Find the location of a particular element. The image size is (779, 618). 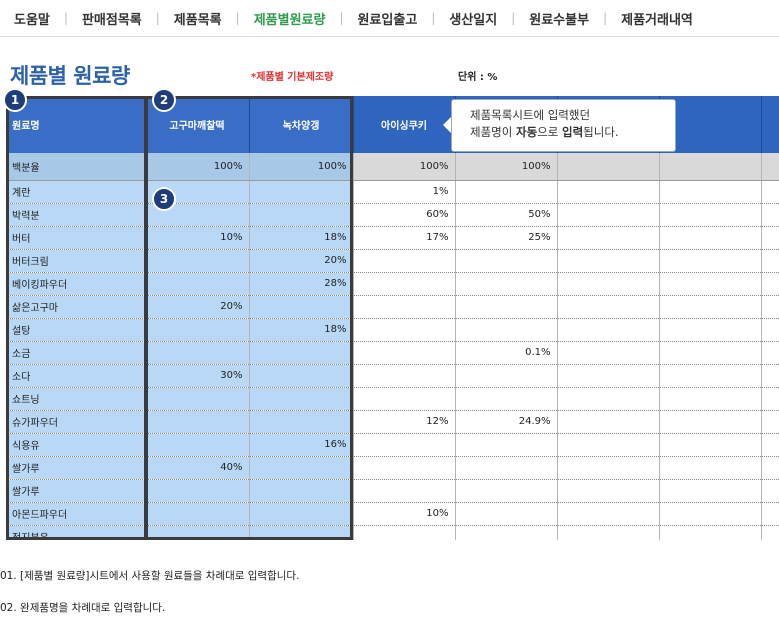

amount-cell: 40% is located at coordinates (197, 468).